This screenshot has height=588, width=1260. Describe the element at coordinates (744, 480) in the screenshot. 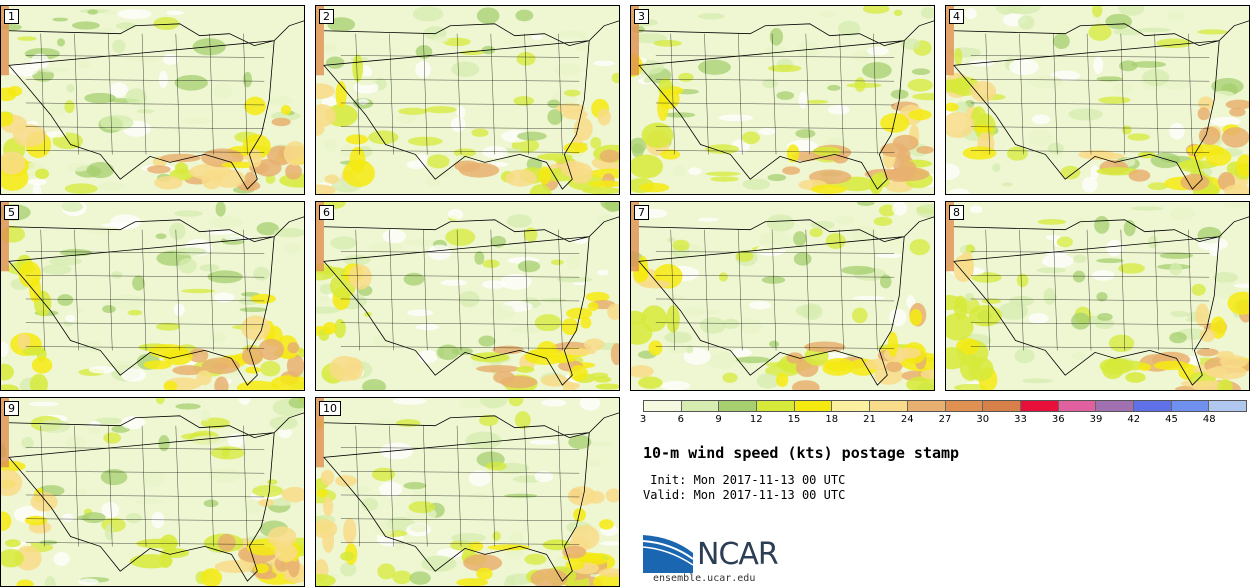

I see `init-time: Init: Mon 2017-11-13 00 UTC` at that location.